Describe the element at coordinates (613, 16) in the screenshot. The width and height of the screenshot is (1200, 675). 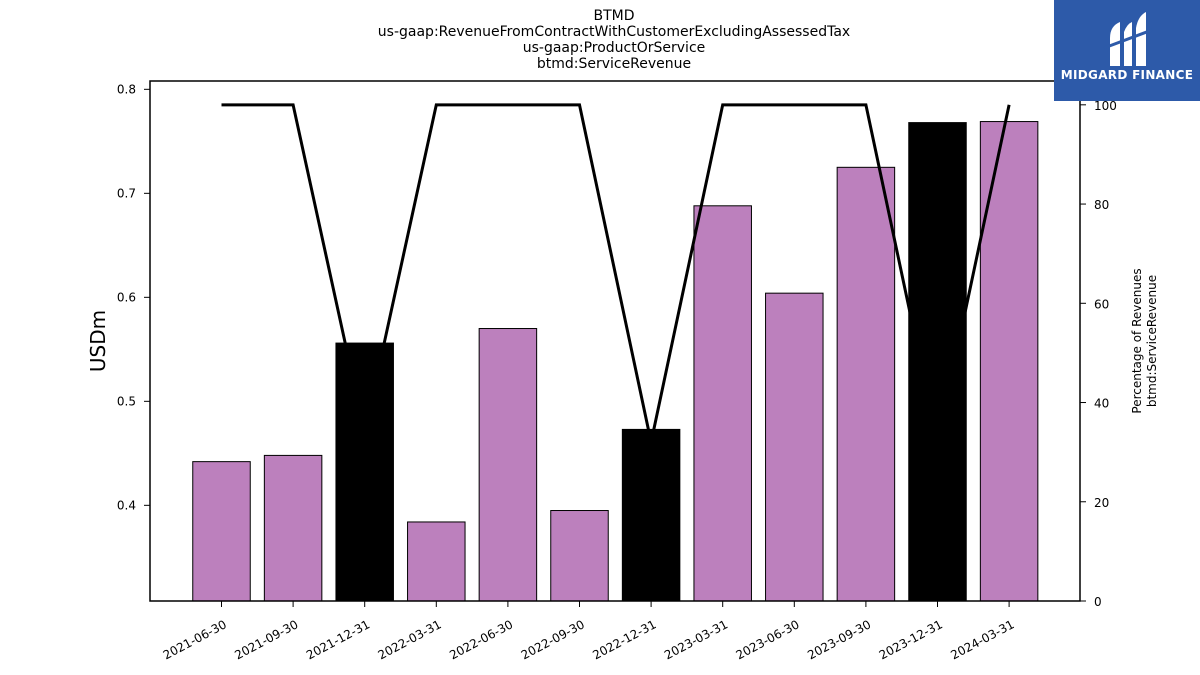
I see `title-line-ticker: BTMD` at that location.